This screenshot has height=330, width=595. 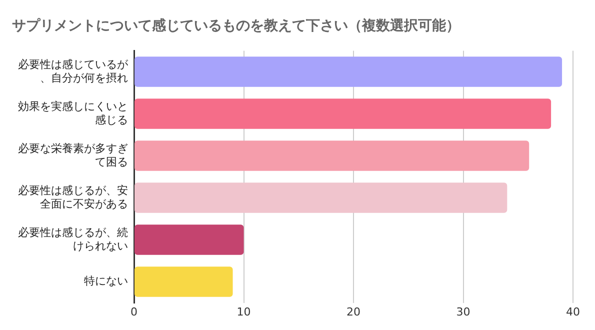 What do you see at coordinates (73, 113) in the screenshot?
I see `y-tick-label: 効果を実感しにくいと感じる` at bounding box center [73, 113].